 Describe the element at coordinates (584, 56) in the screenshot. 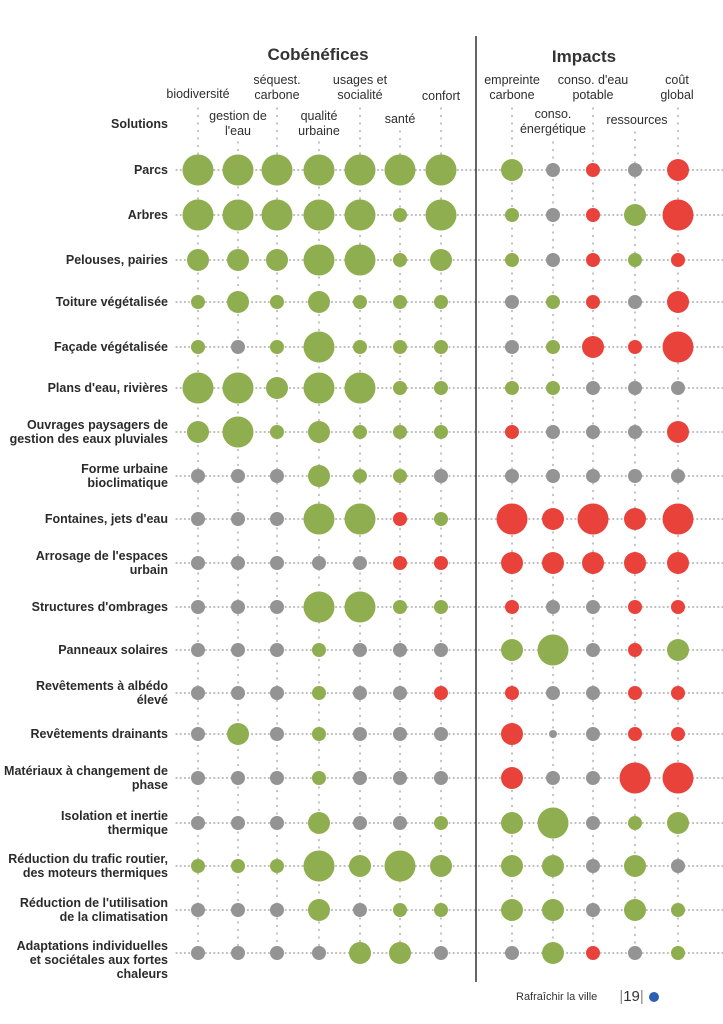

I see `impacts-title: Impacts` at that location.